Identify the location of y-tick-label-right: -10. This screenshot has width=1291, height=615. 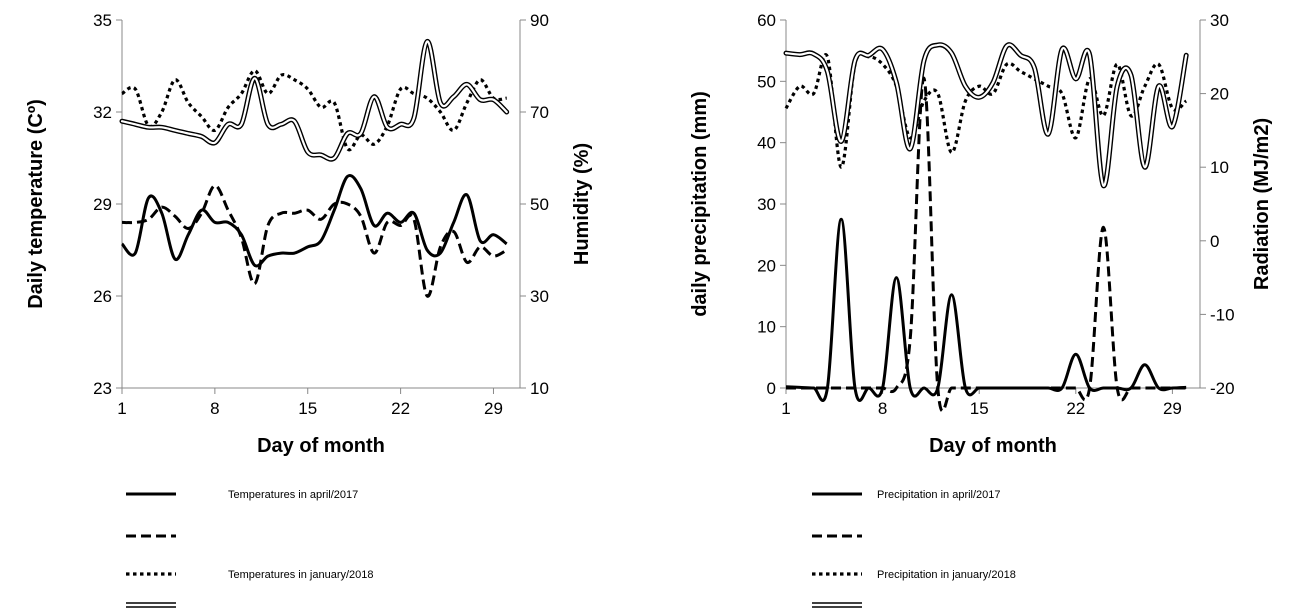
(1222, 314).